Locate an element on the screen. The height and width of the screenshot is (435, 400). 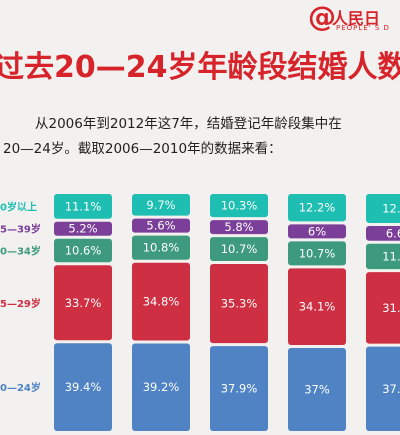
logo-name: 人民日 is located at coordinates (356, 18).